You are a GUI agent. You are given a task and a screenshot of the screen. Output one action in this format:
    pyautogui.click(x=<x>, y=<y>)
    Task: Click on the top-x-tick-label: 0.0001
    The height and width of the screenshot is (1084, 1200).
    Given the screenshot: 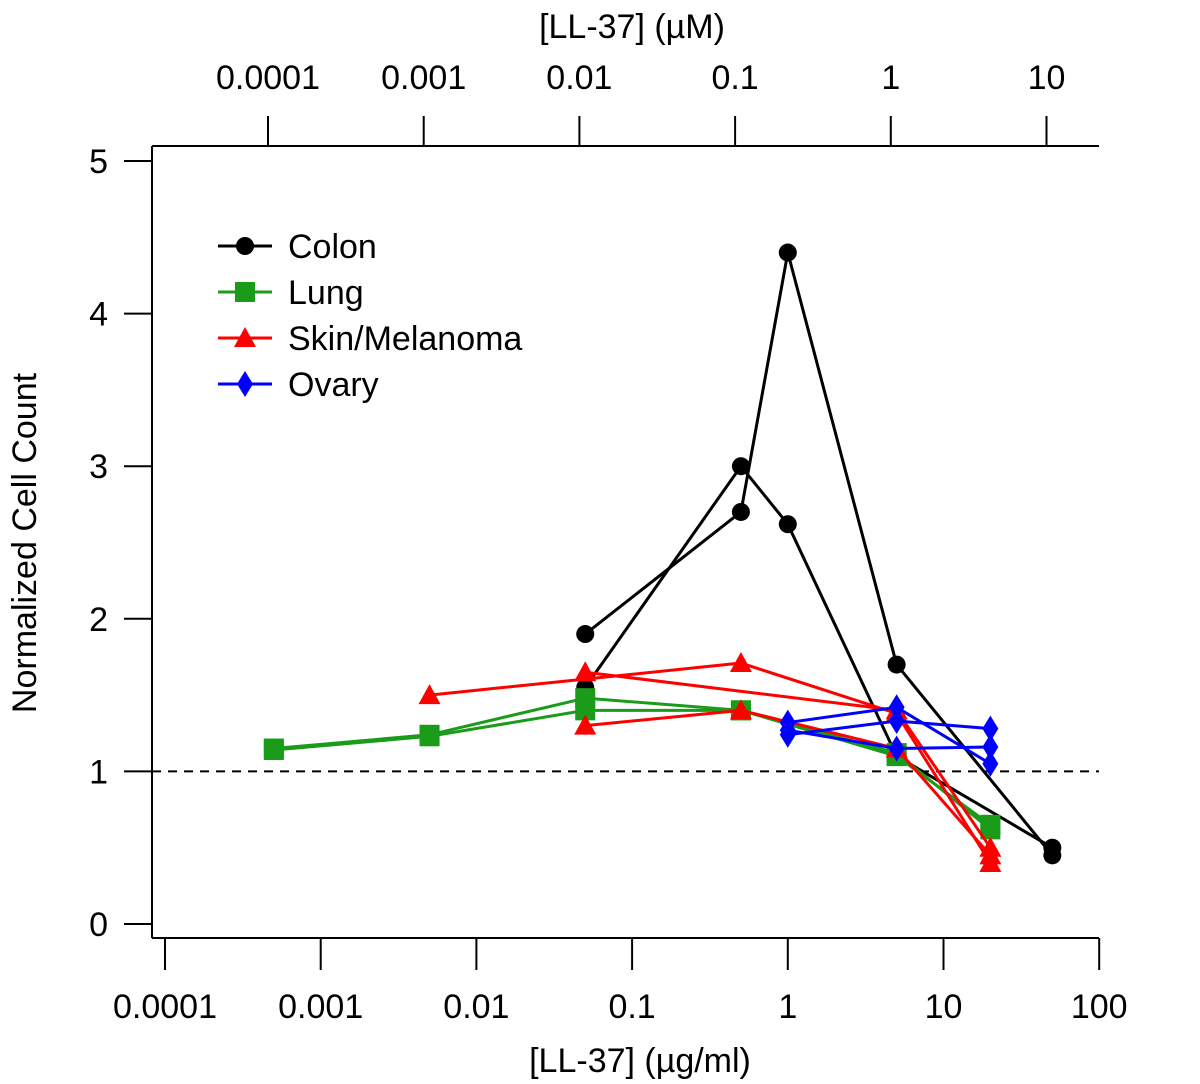 What is the action you would take?
    pyautogui.click(x=268, y=78)
    